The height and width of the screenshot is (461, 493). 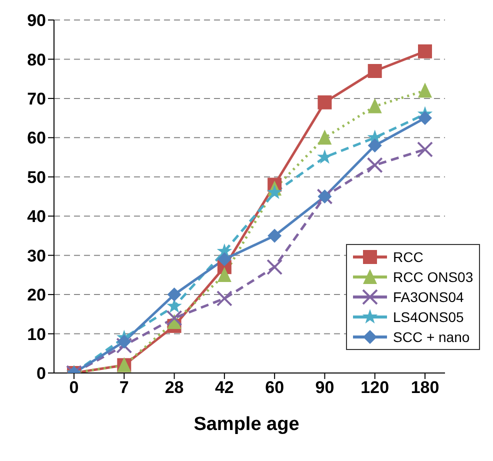 What do you see at coordinates (324, 388) in the screenshot?
I see `x-tick-label: 90` at bounding box center [324, 388].